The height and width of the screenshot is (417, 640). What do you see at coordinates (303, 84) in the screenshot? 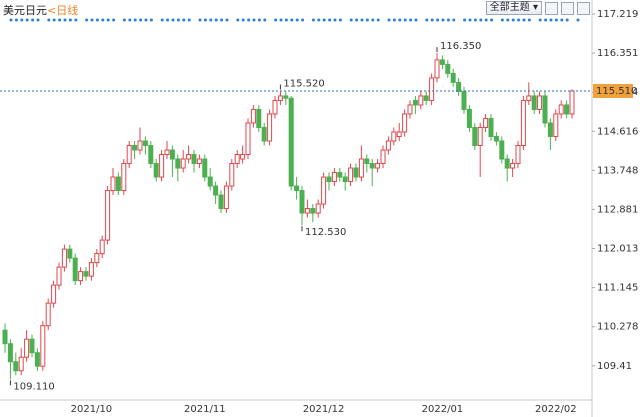
I see `high-label: 115.520` at bounding box center [303, 84].